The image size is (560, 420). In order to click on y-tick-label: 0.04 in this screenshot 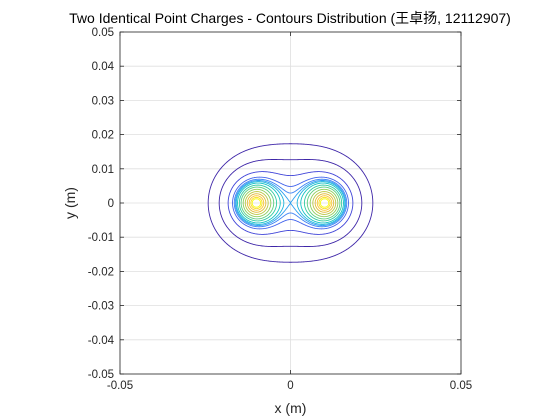, I will do `click(103, 67)`.